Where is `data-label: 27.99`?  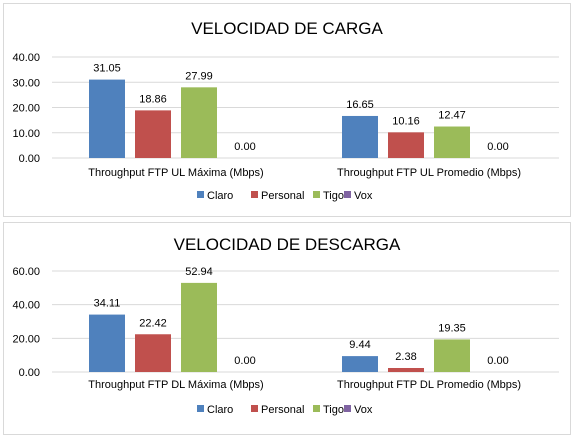 data-label: 27.99 is located at coordinates (199, 76).